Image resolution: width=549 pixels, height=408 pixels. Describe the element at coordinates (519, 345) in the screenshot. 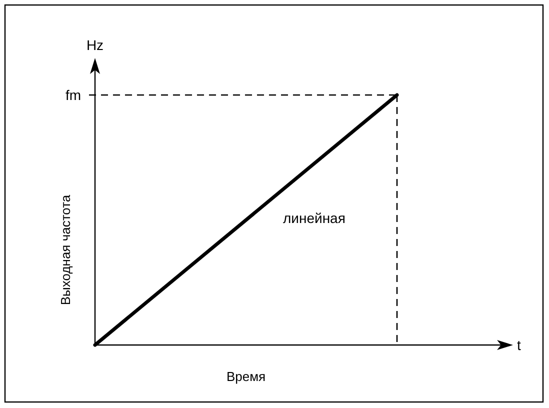

I see `text: t` at that location.